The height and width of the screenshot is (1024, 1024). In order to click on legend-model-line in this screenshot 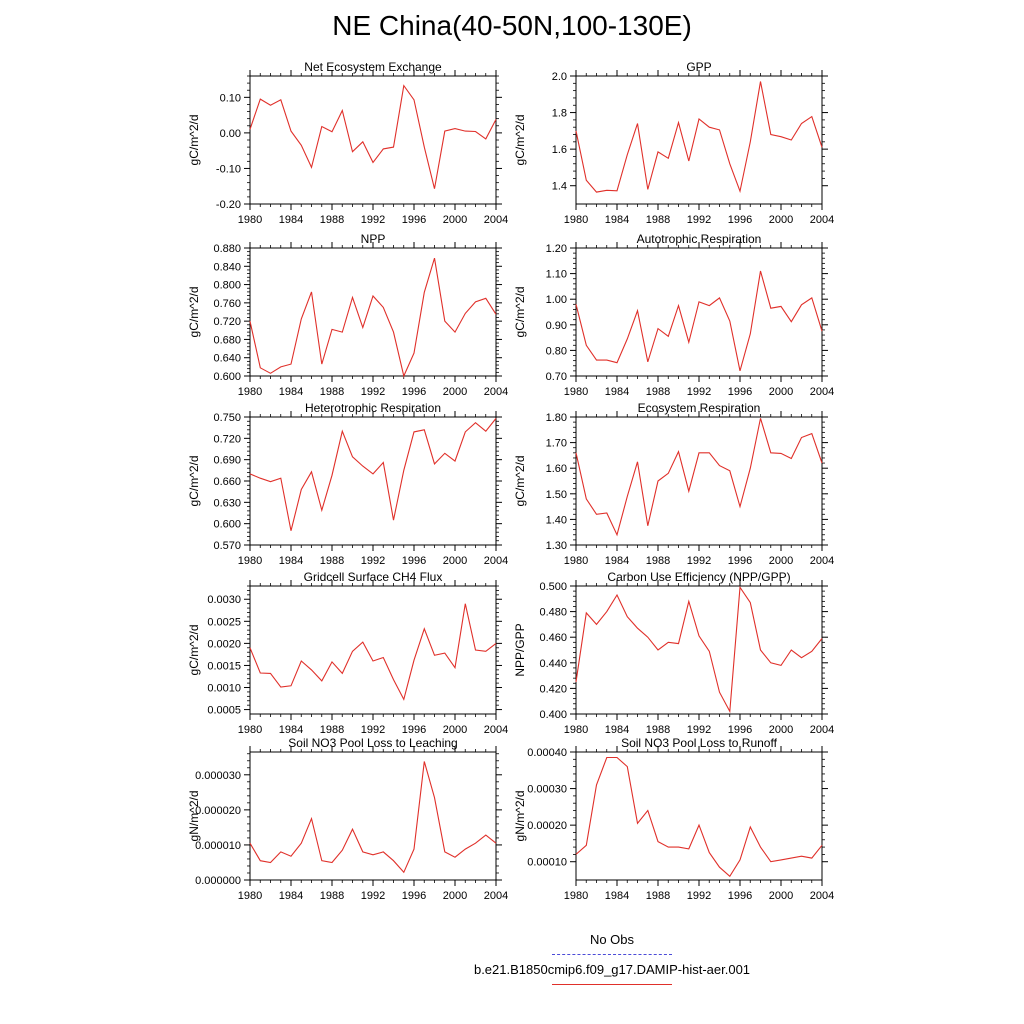, I will do `click(612, 984)`.